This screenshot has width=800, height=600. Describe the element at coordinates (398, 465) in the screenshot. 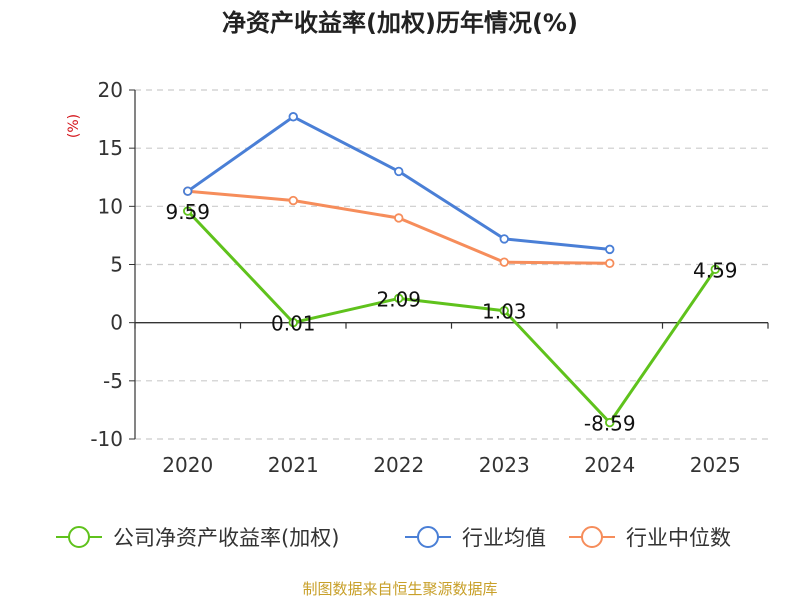

I see `x-tick-label: 2022` at that location.